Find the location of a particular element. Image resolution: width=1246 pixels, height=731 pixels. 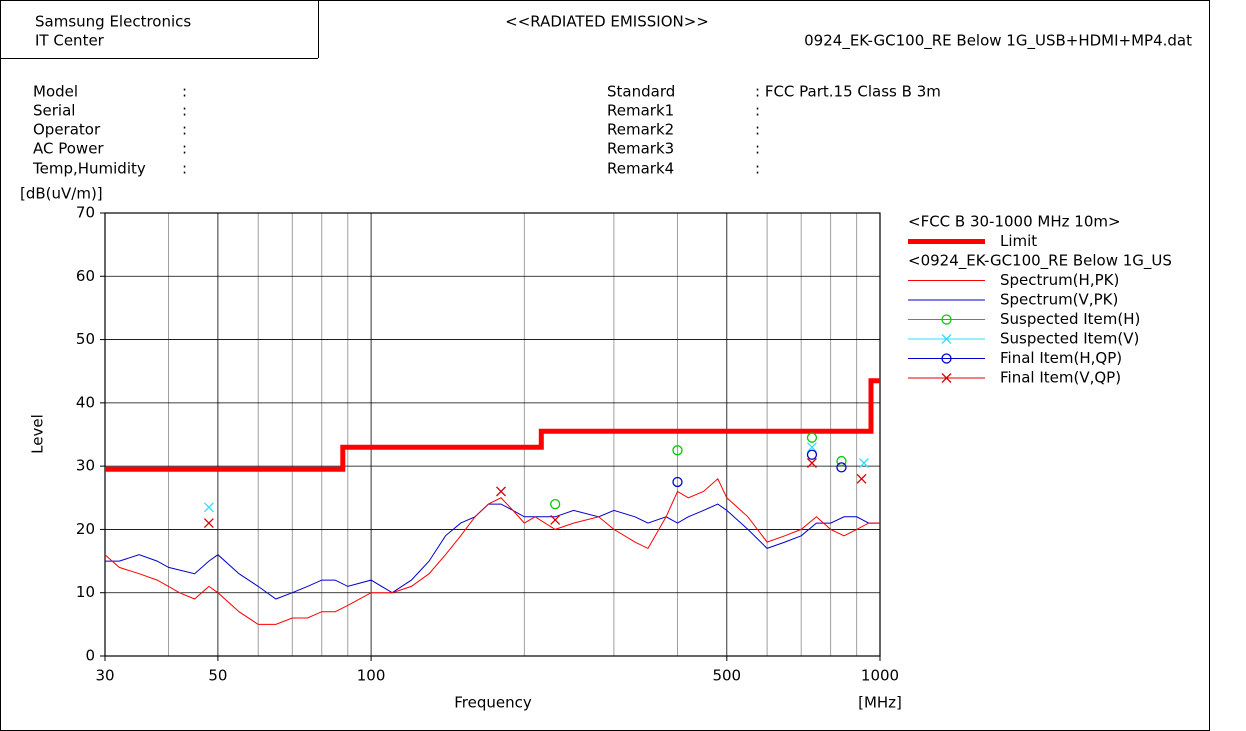

company: Samsung Electronics is located at coordinates (113, 22).